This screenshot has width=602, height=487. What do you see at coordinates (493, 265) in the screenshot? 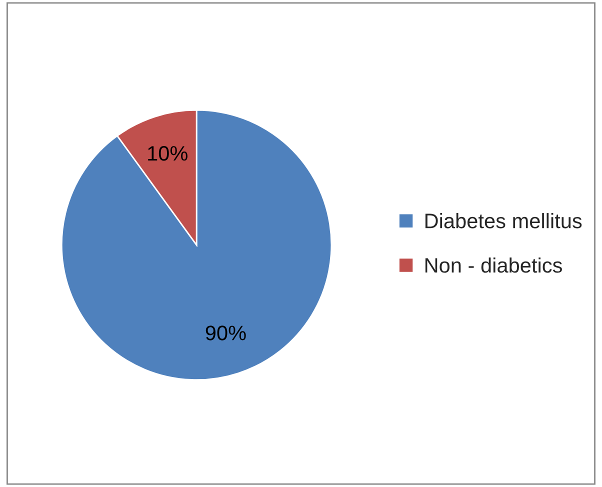
I see `legend-label: Non - diabetics` at bounding box center [493, 265].